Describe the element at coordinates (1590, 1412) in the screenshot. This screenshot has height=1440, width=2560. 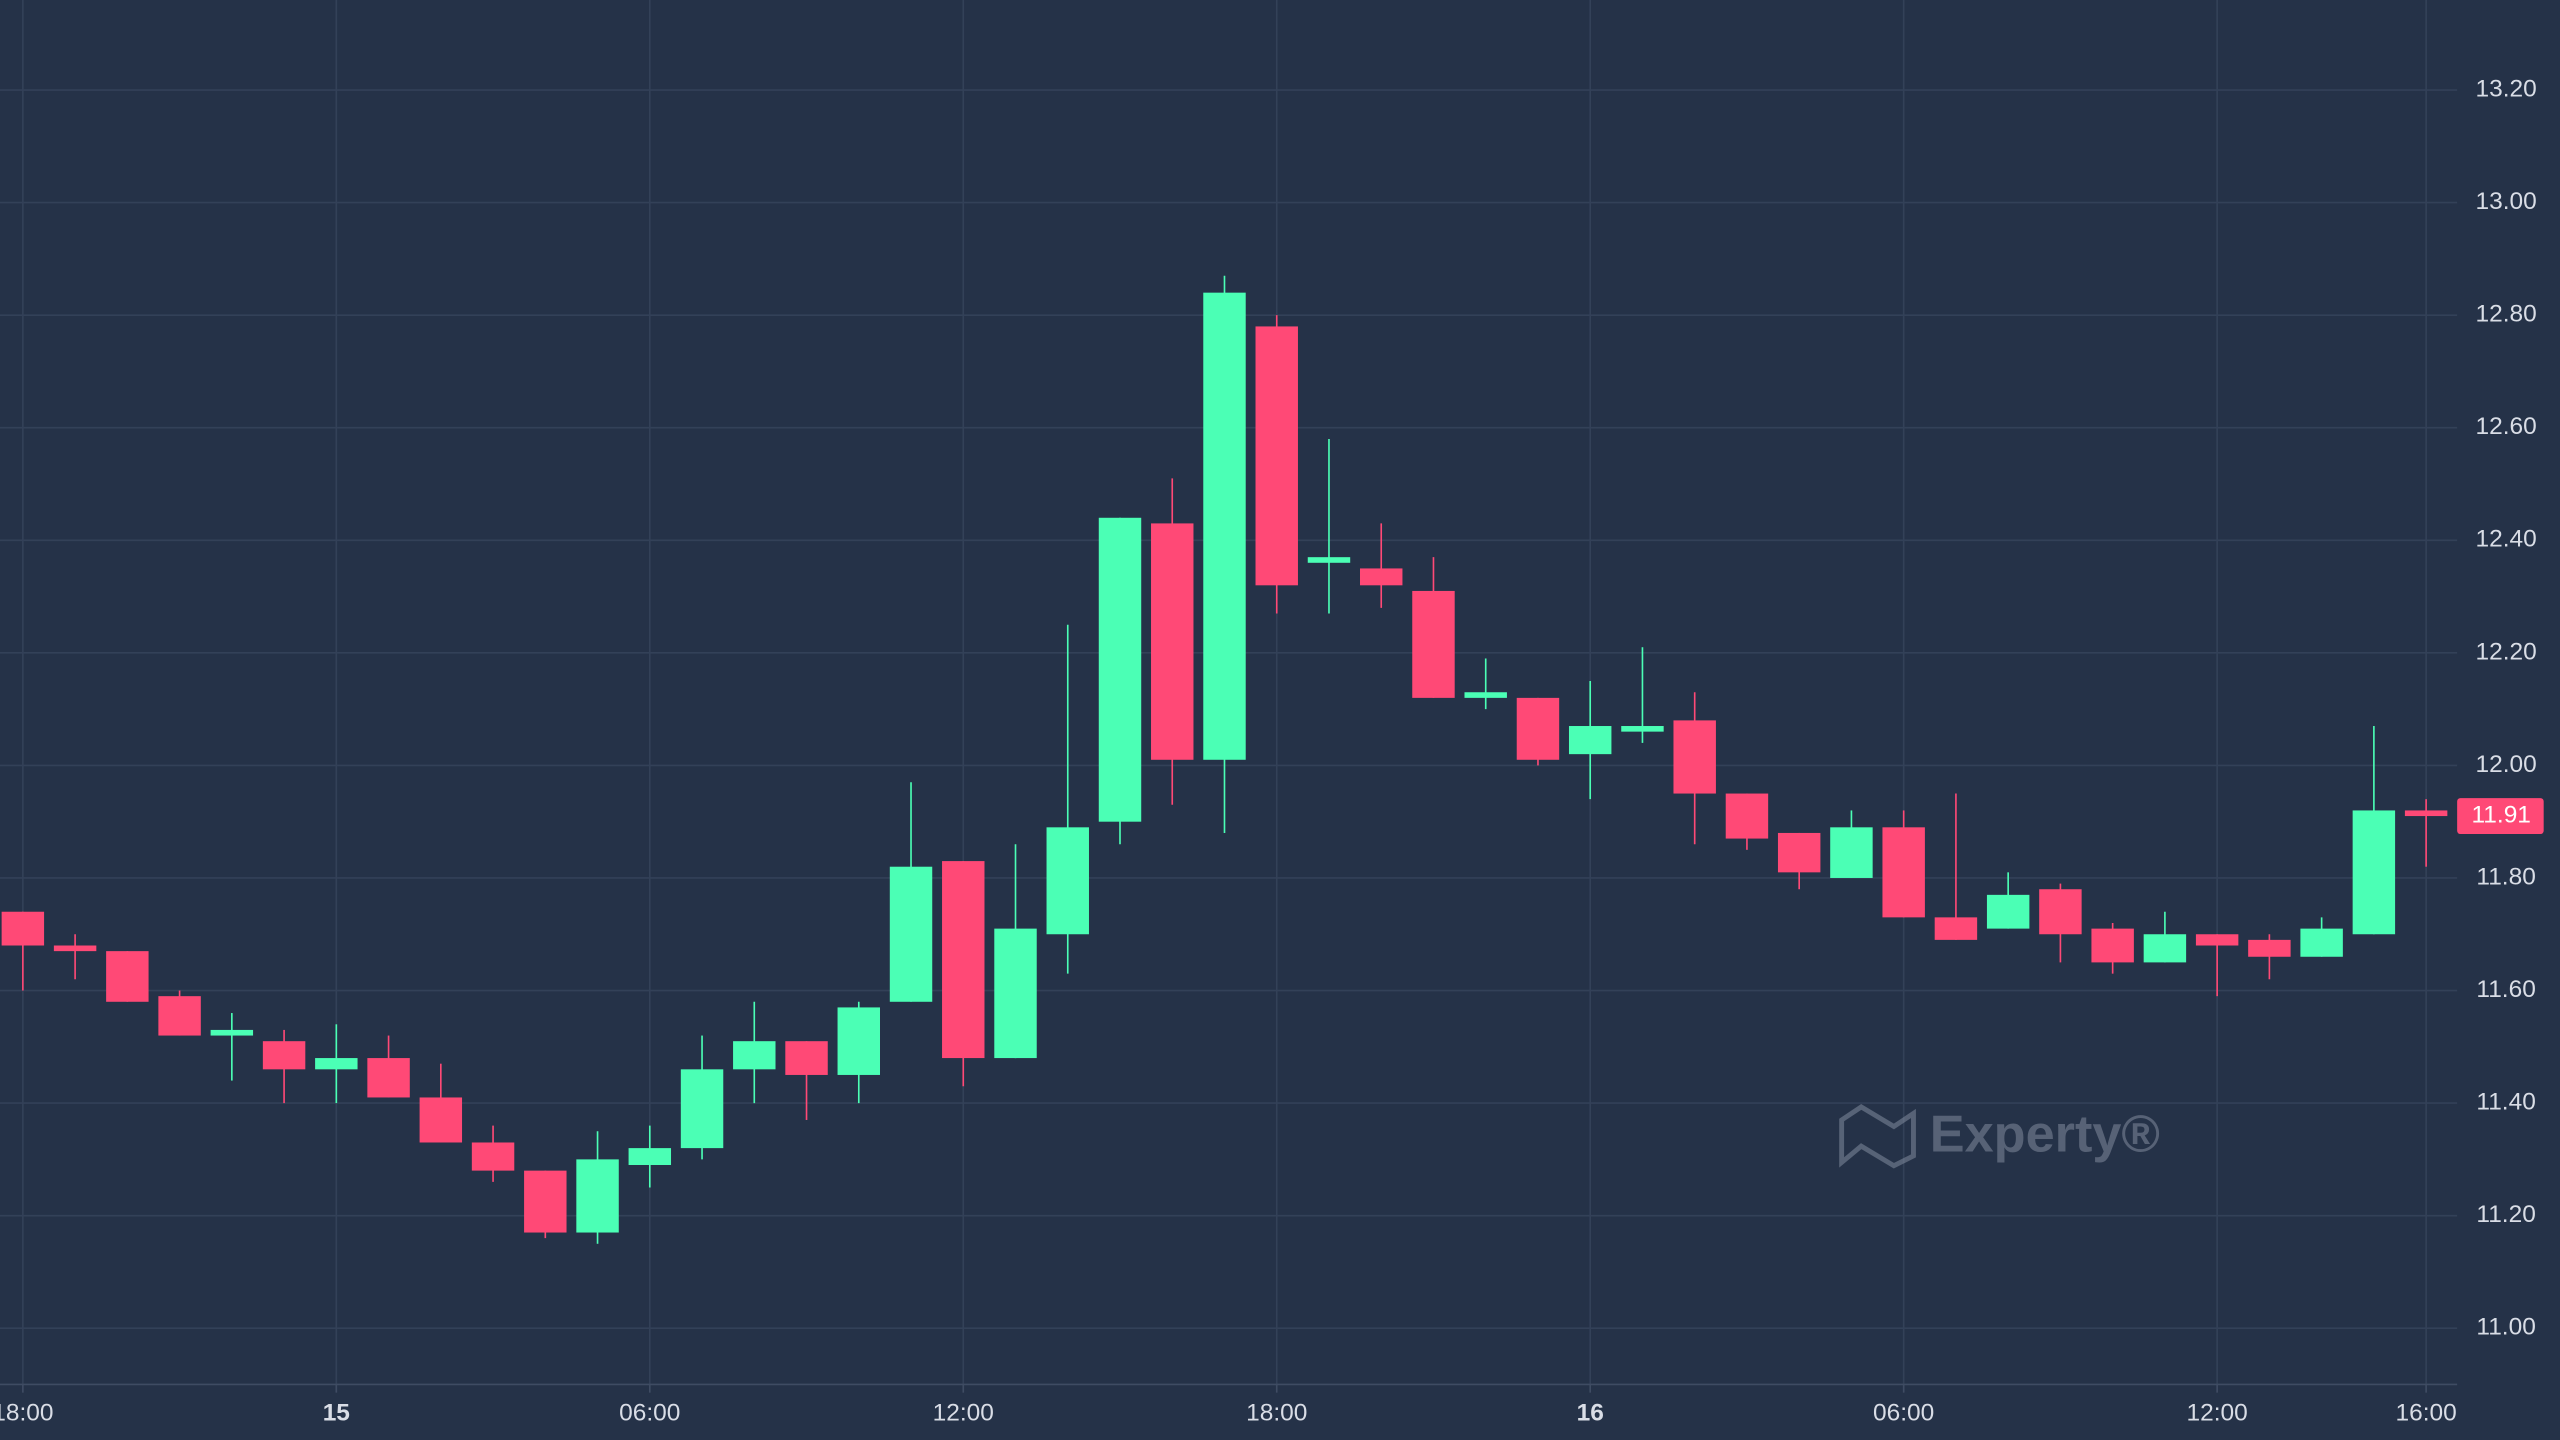
I see `x-tick-label: 16` at that location.